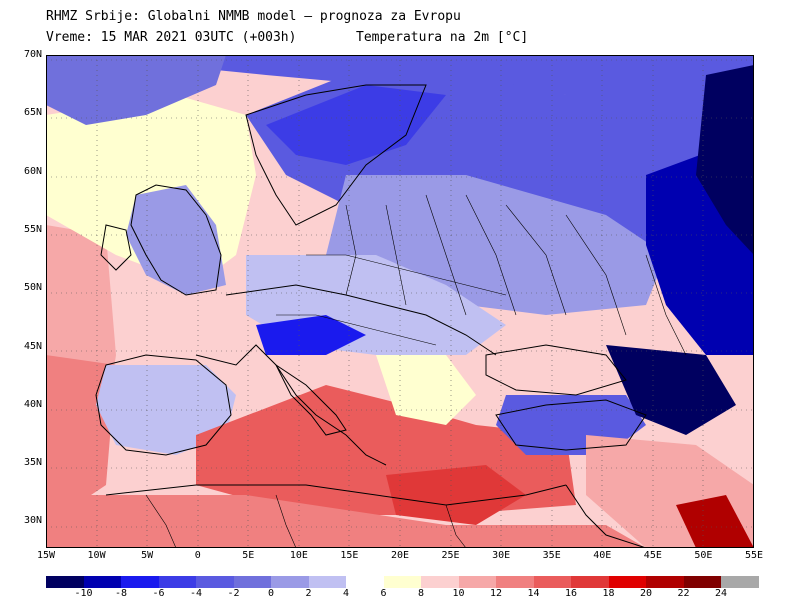 Image resolution: width=800 pixels, height=600 pixels. I want to click on lon-label: 15W, so click(46, 555).